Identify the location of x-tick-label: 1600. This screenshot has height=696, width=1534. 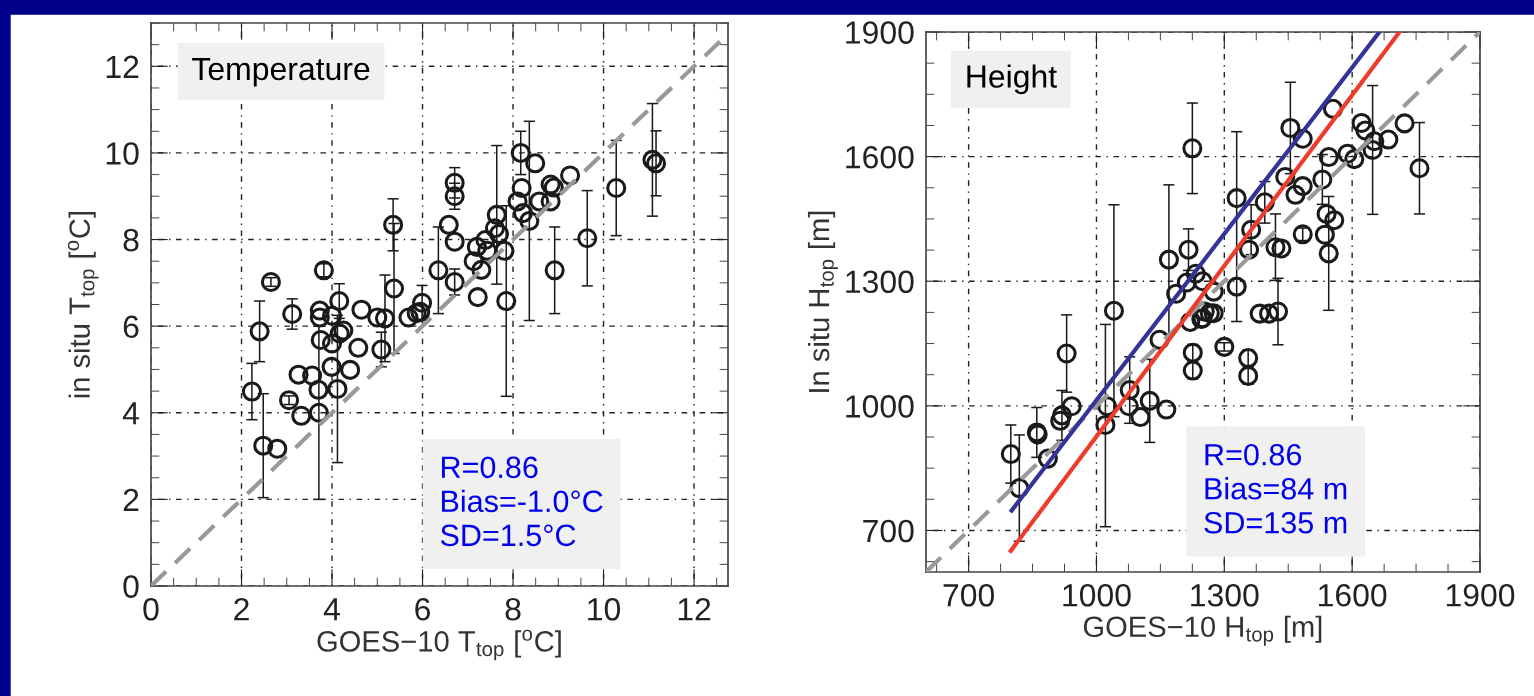
(1353, 595).